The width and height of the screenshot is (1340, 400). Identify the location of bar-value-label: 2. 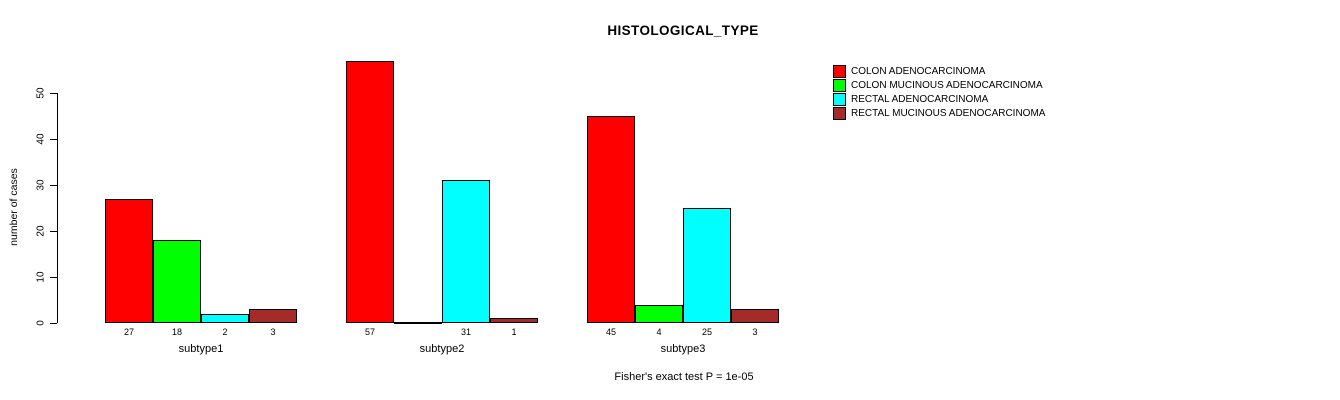
(225, 332).